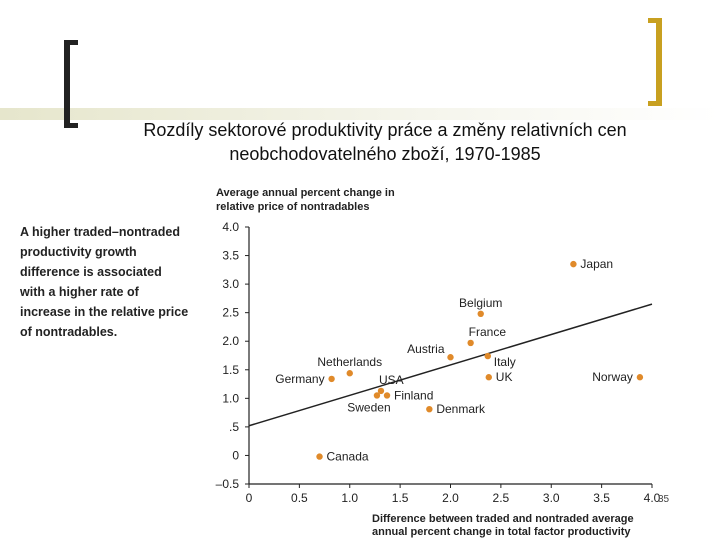  Describe the element at coordinates (305, 193) in the screenshot. I see `y-axis-title: Average annual percent change in` at that location.